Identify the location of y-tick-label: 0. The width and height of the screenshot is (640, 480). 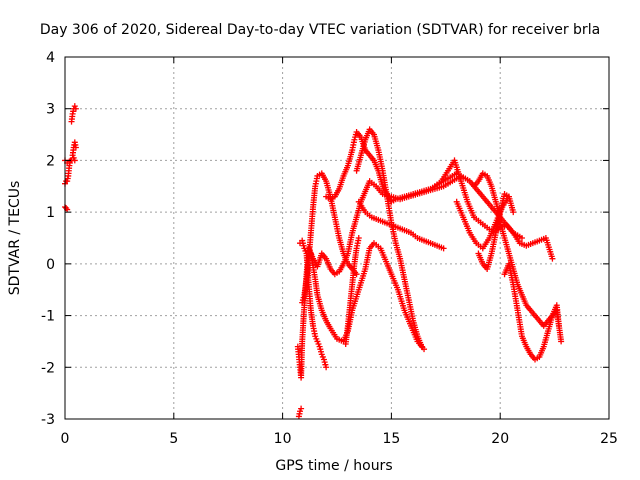
(50, 265).